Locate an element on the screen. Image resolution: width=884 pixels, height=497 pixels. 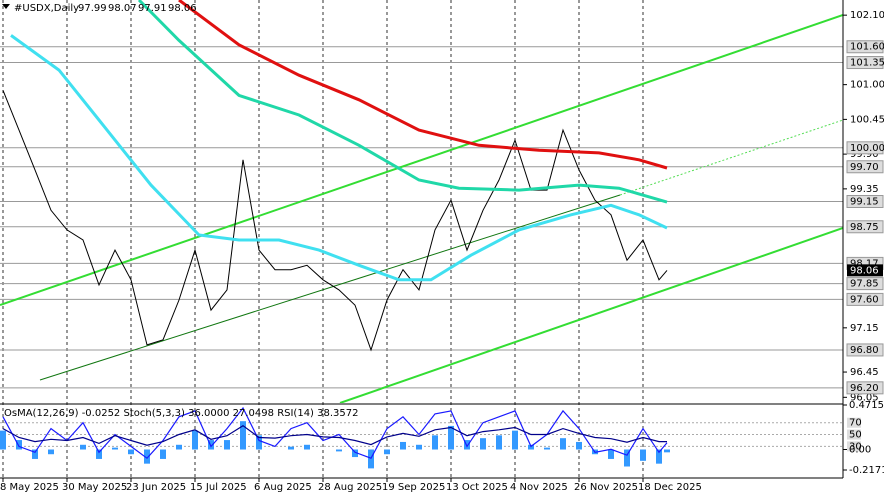
osma-tick-label: 0.00 is located at coordinates (860, 450).